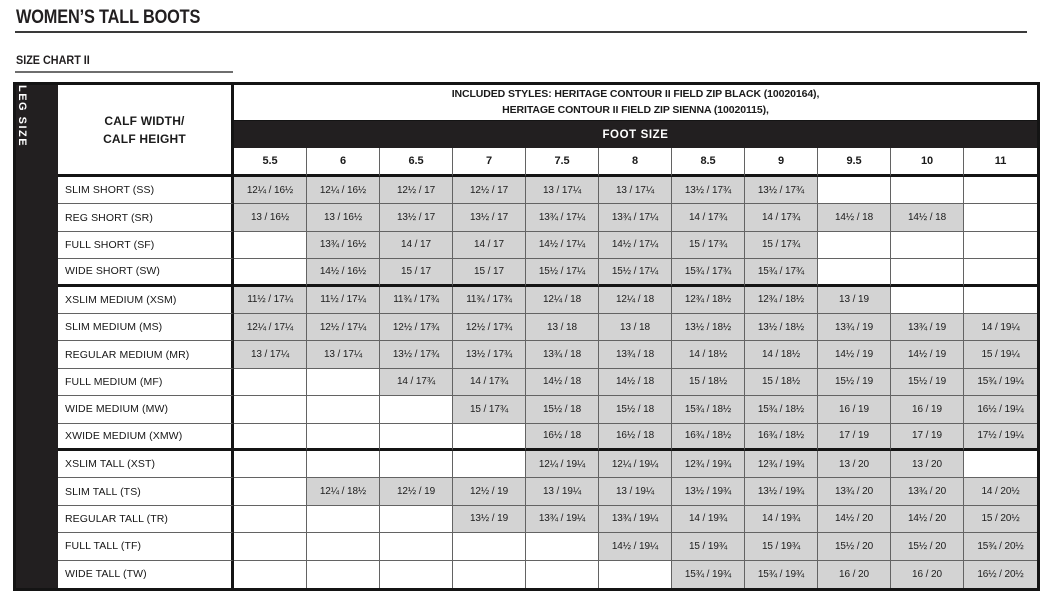 Image resolution: width=1047 pixels, height=600 pixels. Describe the element at coordinates (343, 162) in the screenshot. I see `foot-size-column-header: 6` at that location.